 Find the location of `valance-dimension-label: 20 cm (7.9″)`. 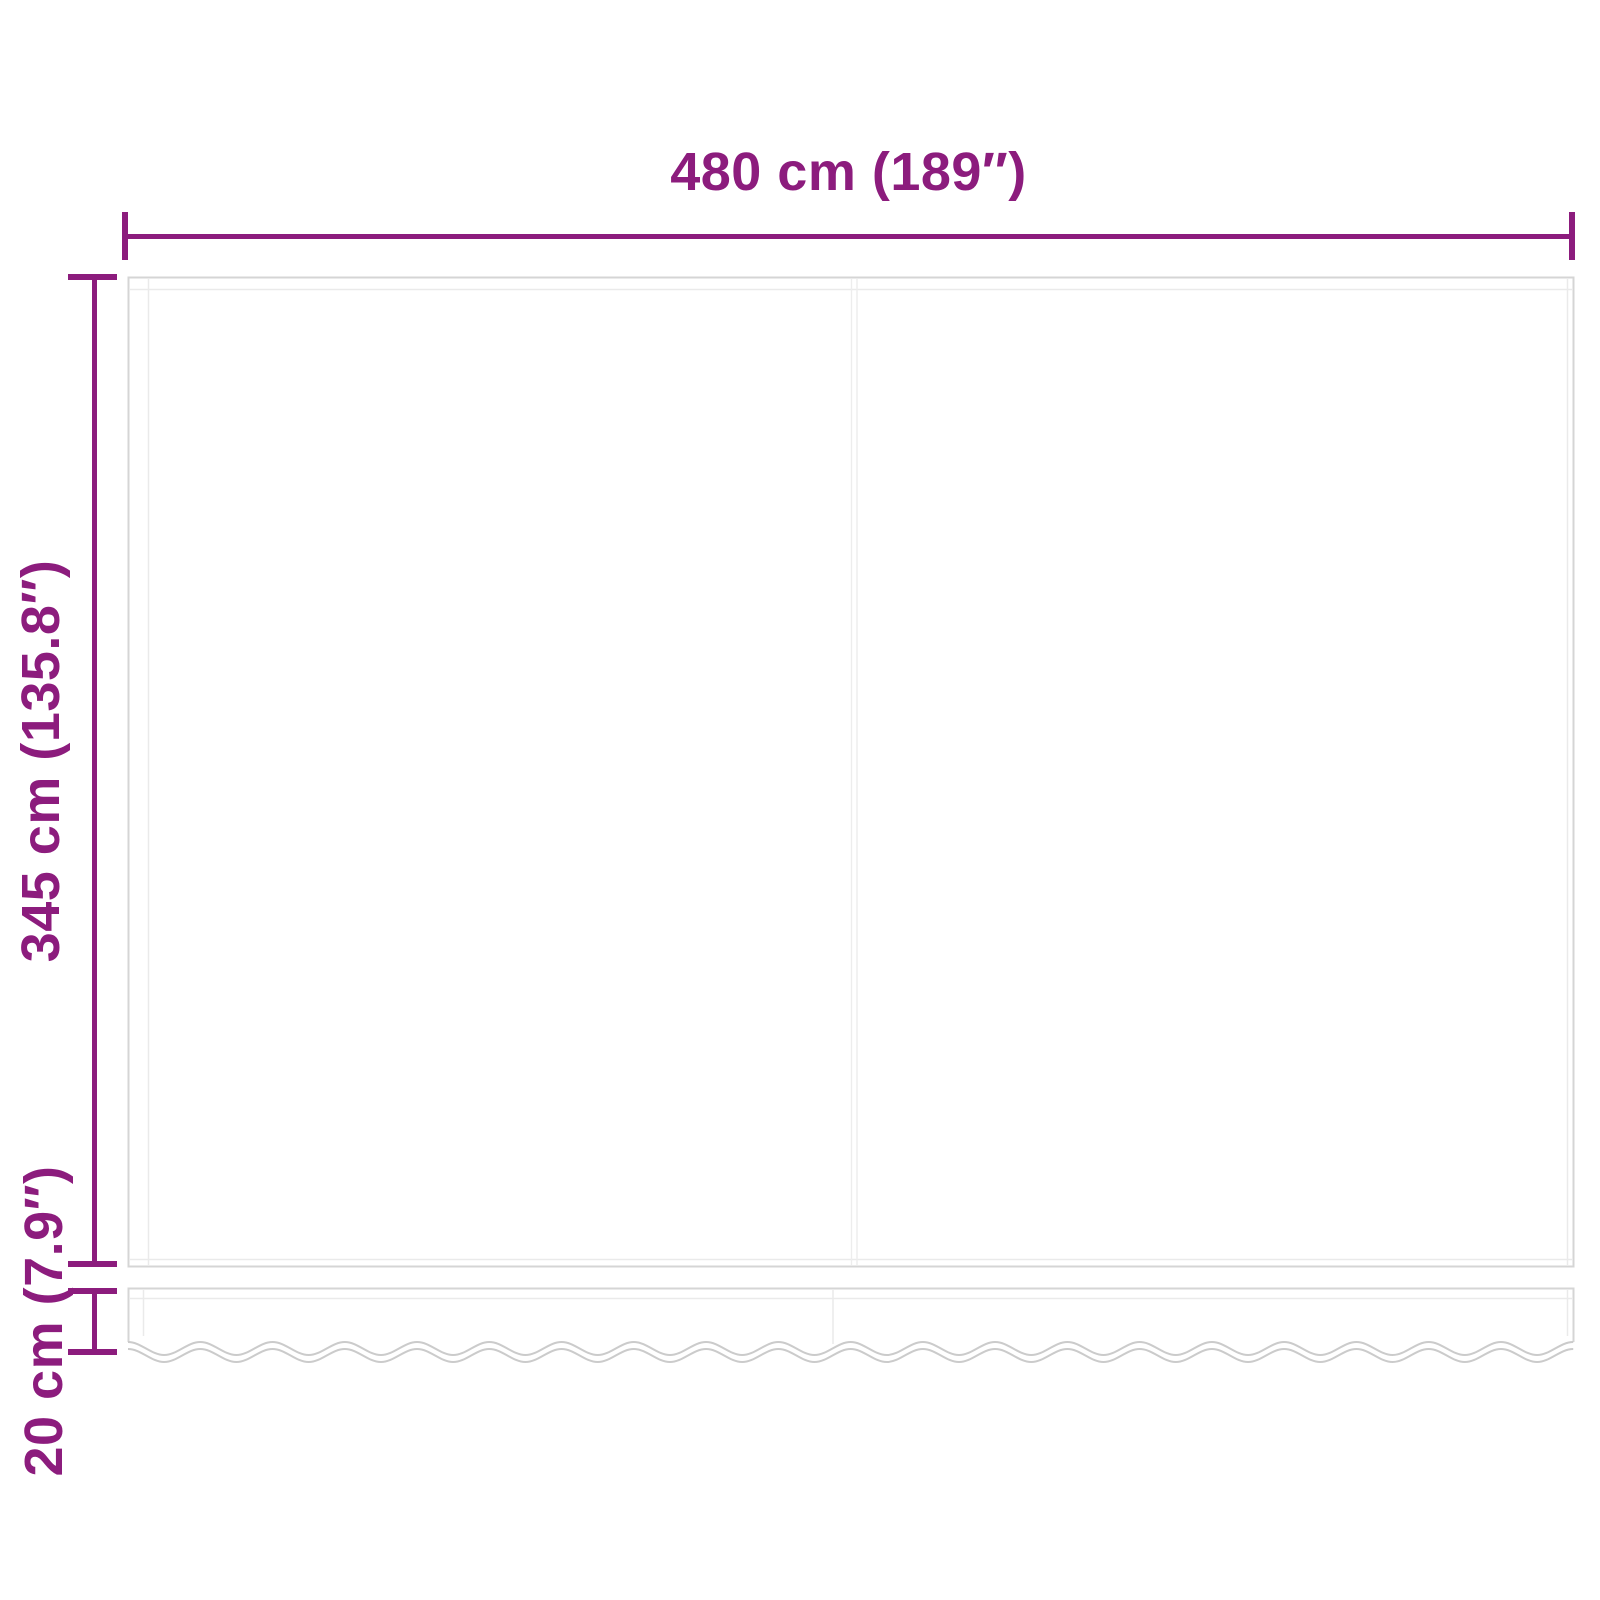

valance-dimension-label: 20 cm (7.9″) is located at coordinates (44, 1321).